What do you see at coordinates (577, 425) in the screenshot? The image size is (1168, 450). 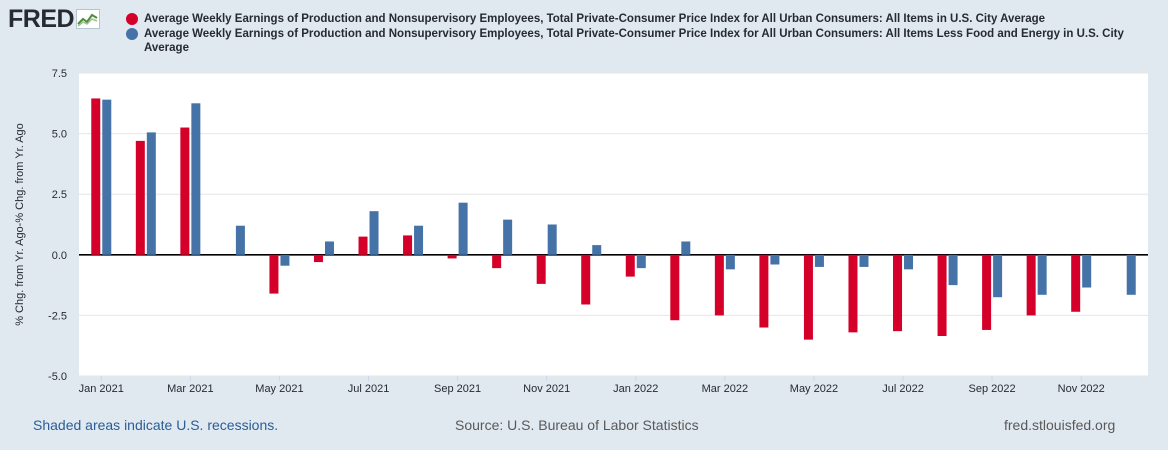 I see `source-note: Source: U.S. Bureau of Labor Statistics` at bounding box center [577, 425].